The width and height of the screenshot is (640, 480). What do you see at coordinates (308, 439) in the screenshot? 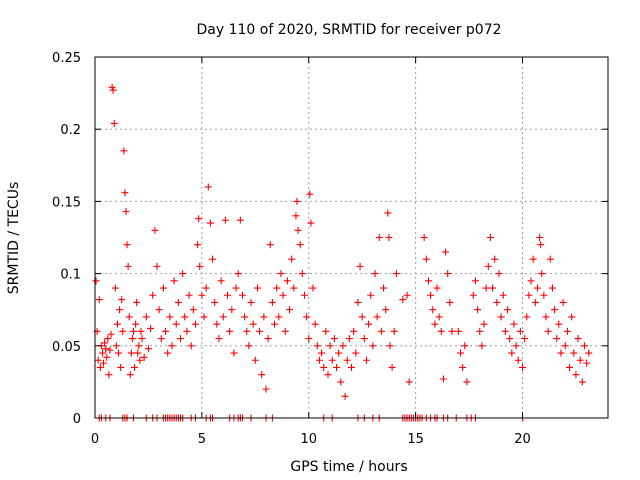
I see `x-tick-label: 10` at bounding box center [308, 439].